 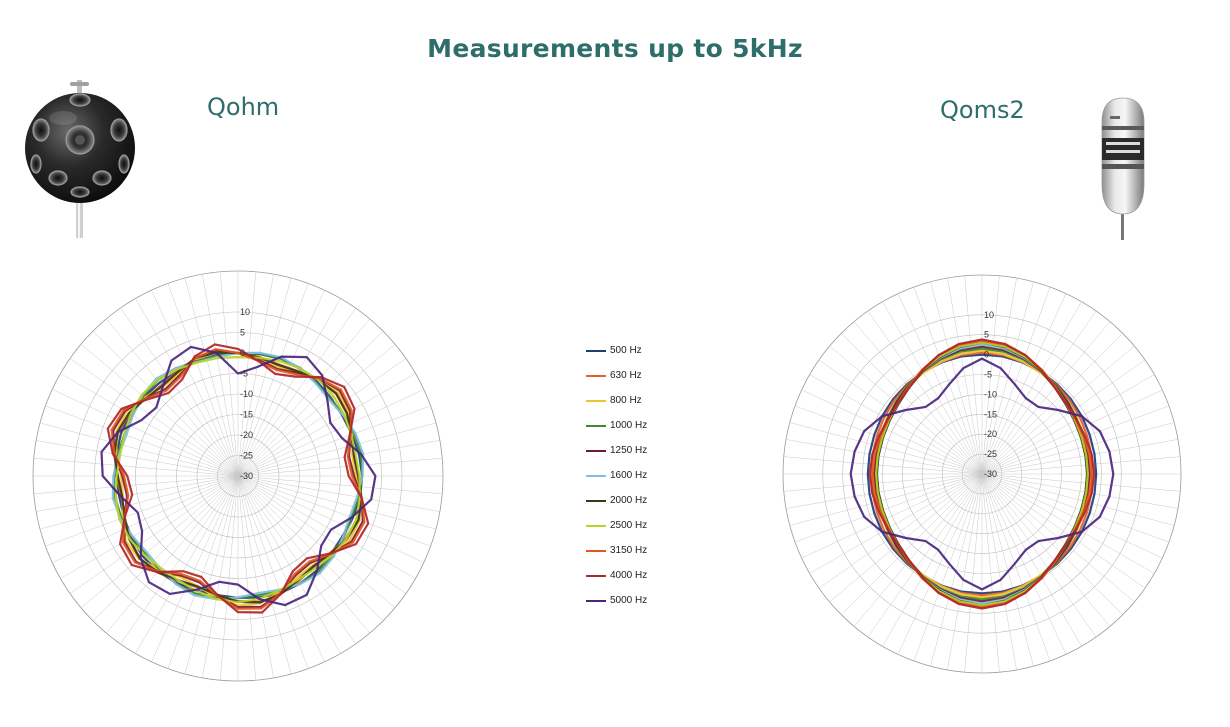 I want to click on legend-item: 630 Hz, so click(x=616, y=375).